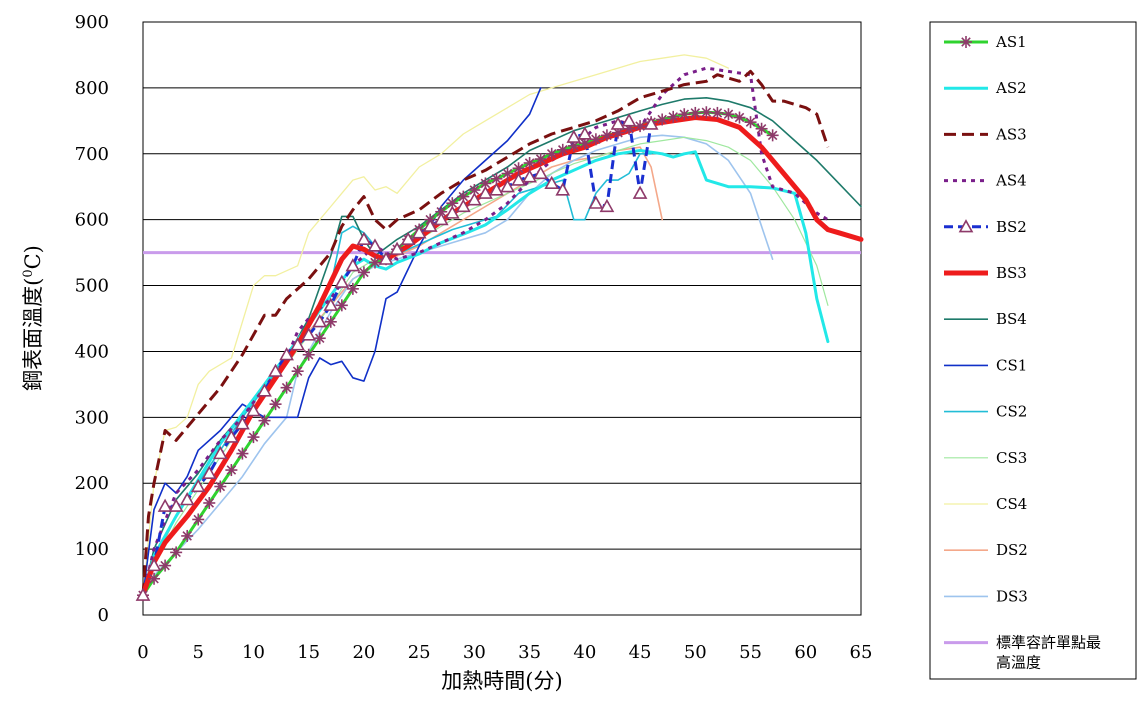 Image resolution: width=1144 pixels, height=701 pixels. Describe the element at coordinates (33, 318) in the screenshot. I see `y-axis-title: 鋼表面溫度(0C)` at that location.